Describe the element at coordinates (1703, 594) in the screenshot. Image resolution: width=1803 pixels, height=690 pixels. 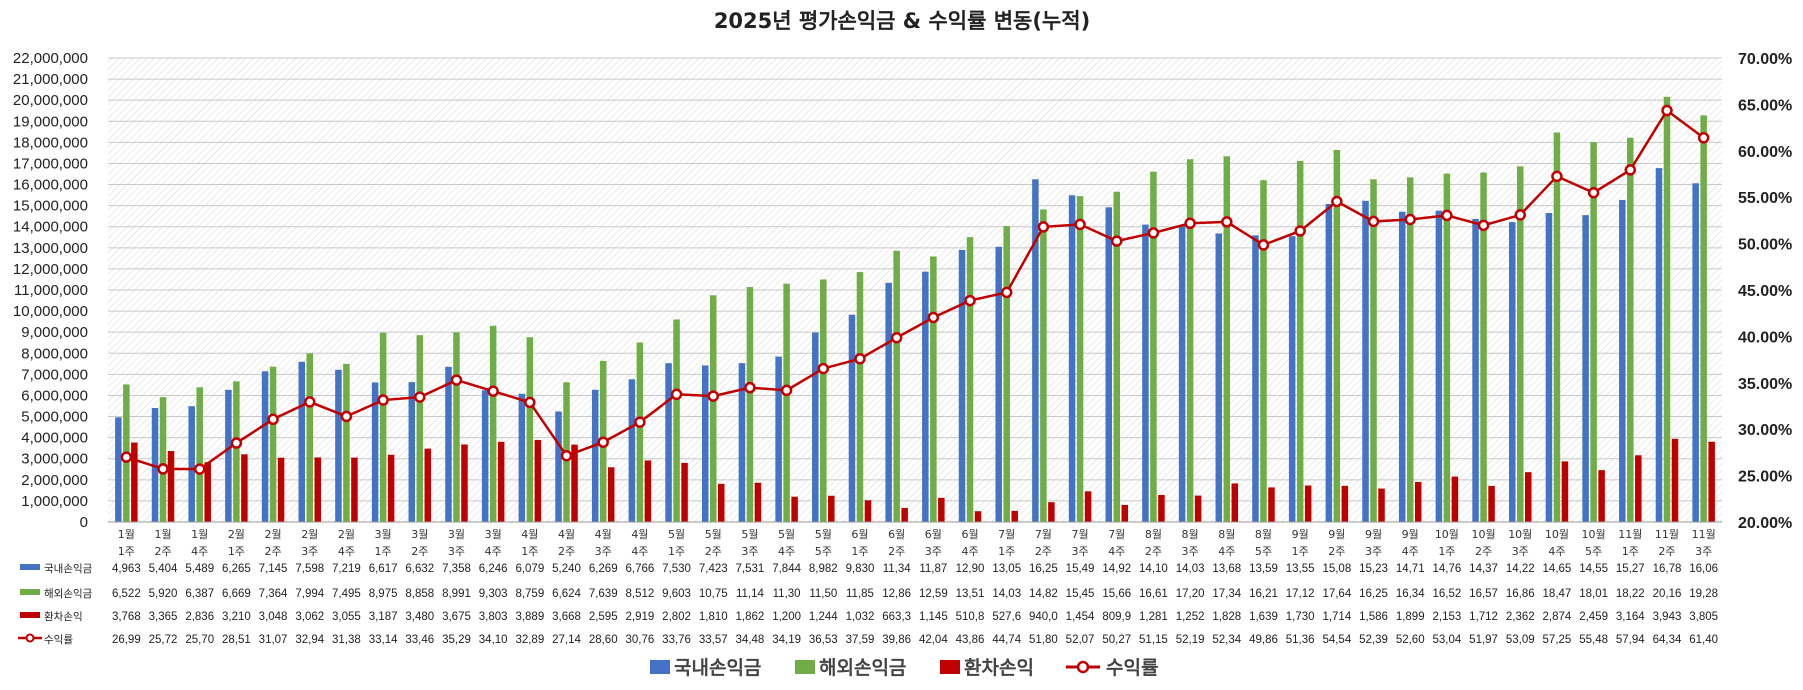
I see `table-cell: 19,28` at that location.